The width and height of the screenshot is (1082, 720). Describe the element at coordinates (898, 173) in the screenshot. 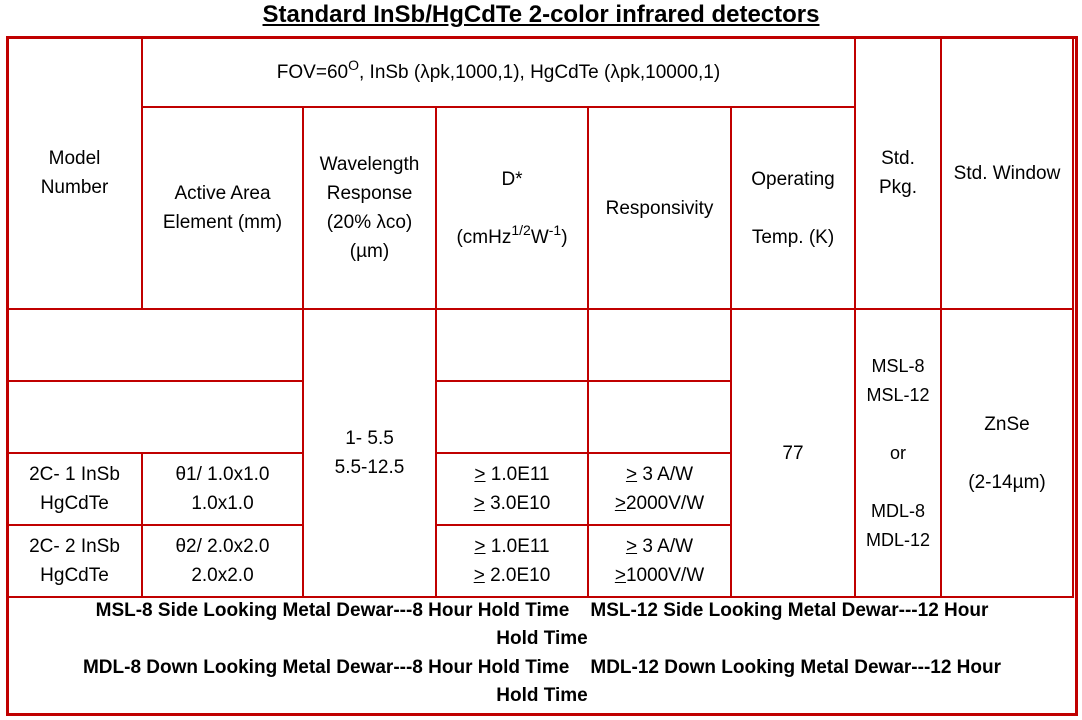

I see `header-std-pkg: Std. Pkg.` at that location.